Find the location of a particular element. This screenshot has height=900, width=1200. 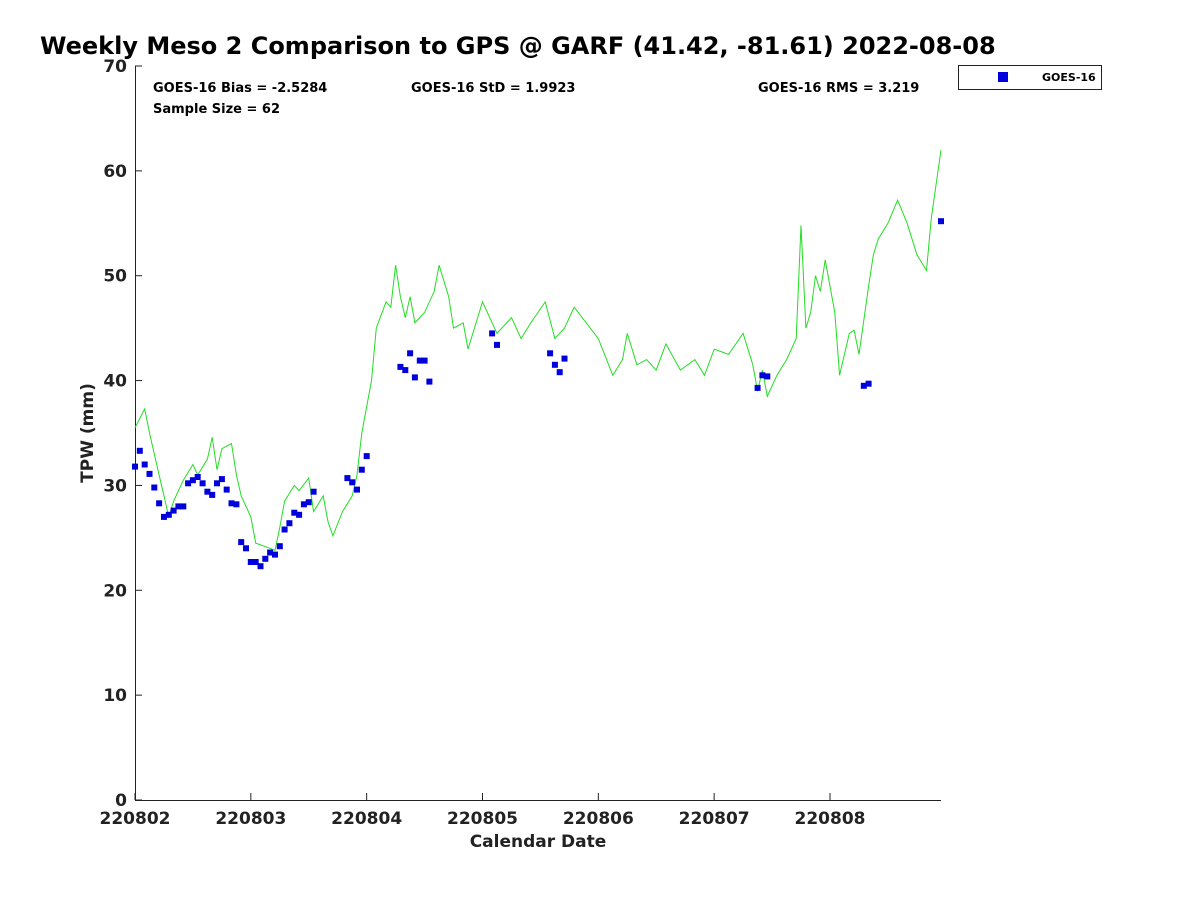

y-tick-label: 10 is located at coordinates (115, 696).